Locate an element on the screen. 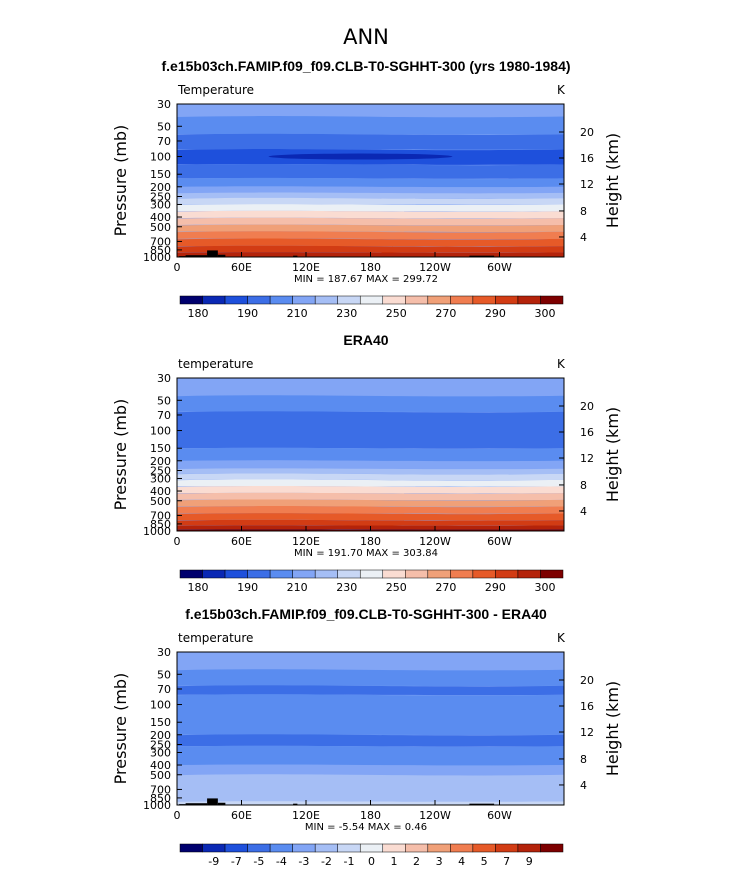 This screenshot has height=872, width=733. y-tick-label: 250 is located at coordinates (160, 471).